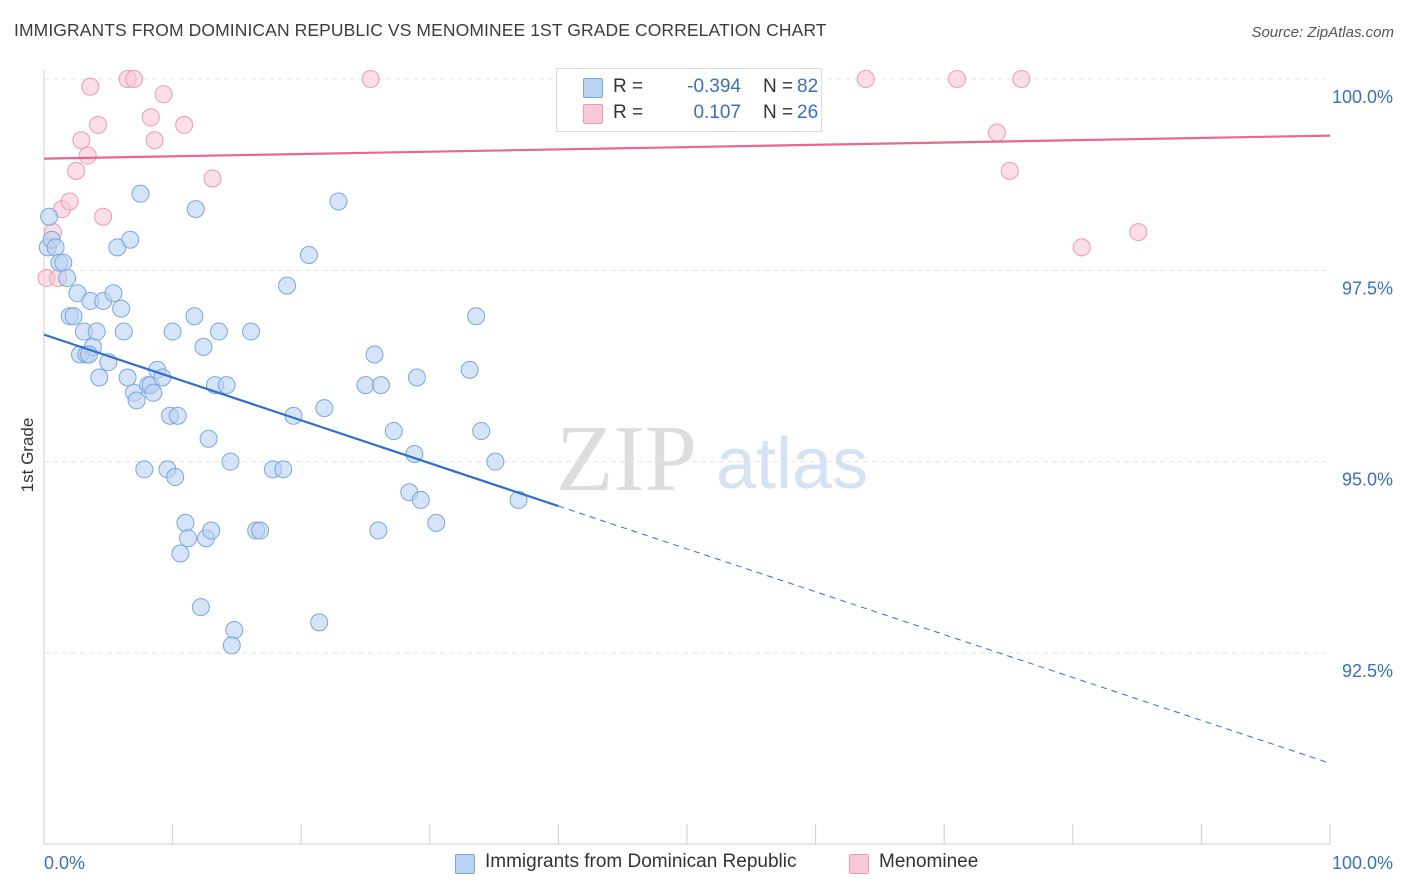 This screenshot has width=1406, height=892. I want to click on correlation-legend: R = -0.394 N = 82 R = 0.107 N = 26, so click(689, 100).